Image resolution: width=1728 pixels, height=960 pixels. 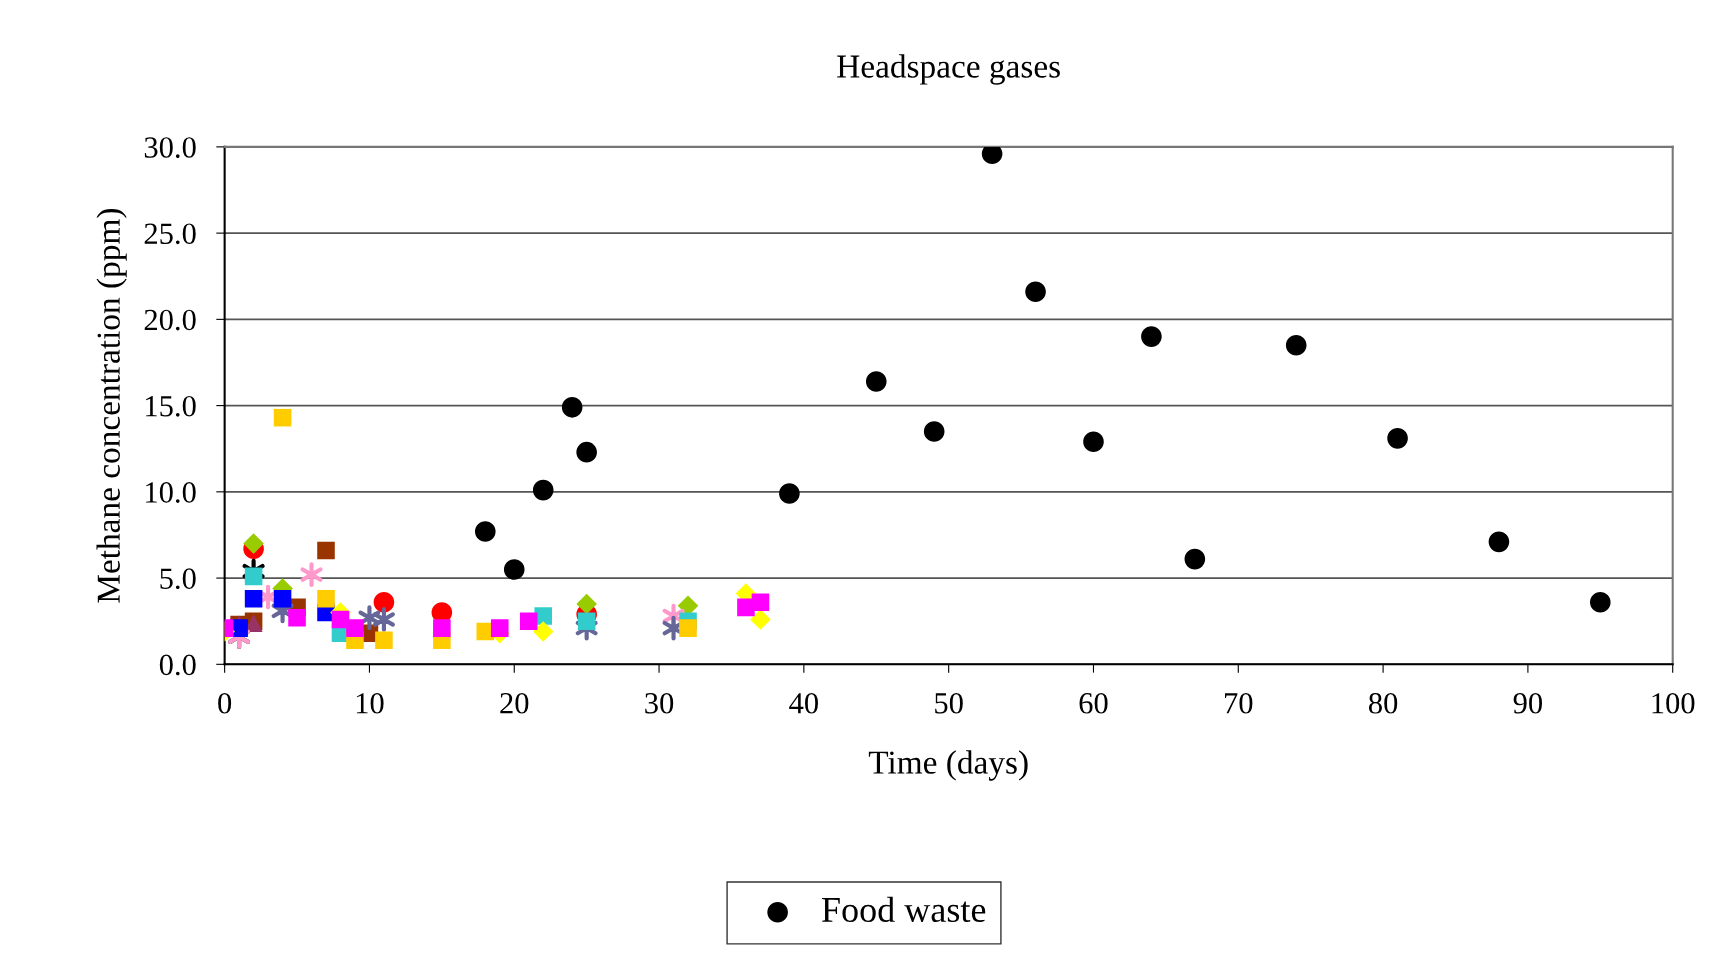 What do you see at coordinates (1528, 703) in the screenshot?
I see `x-tick-label: 90` at bounding box center [1528, 703].